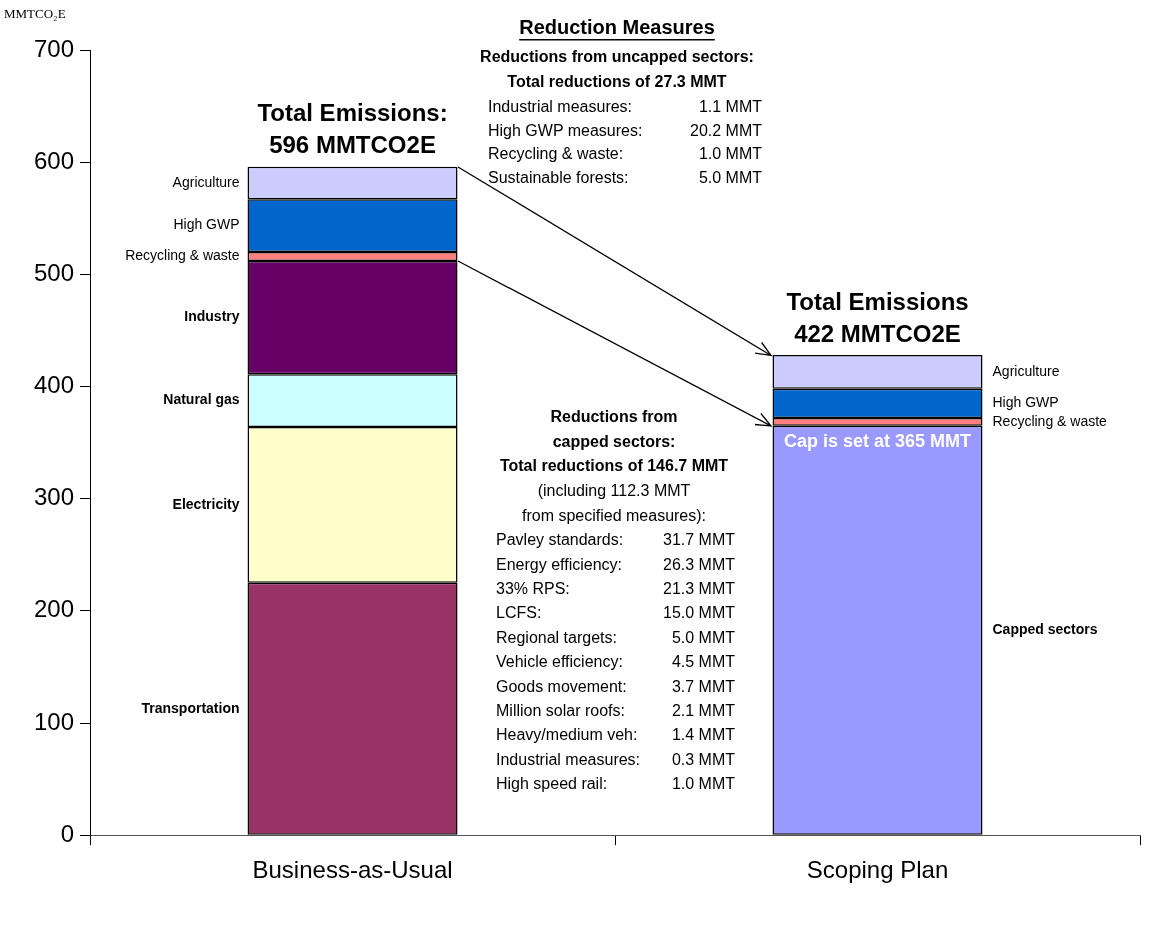 The width and height of the screenshot is (1167, 938). What do you see at coordinates (877, 440) in the screenshot?
I see `annotation: Cap is set at 365 MMT` at bounding box center [877, 440].